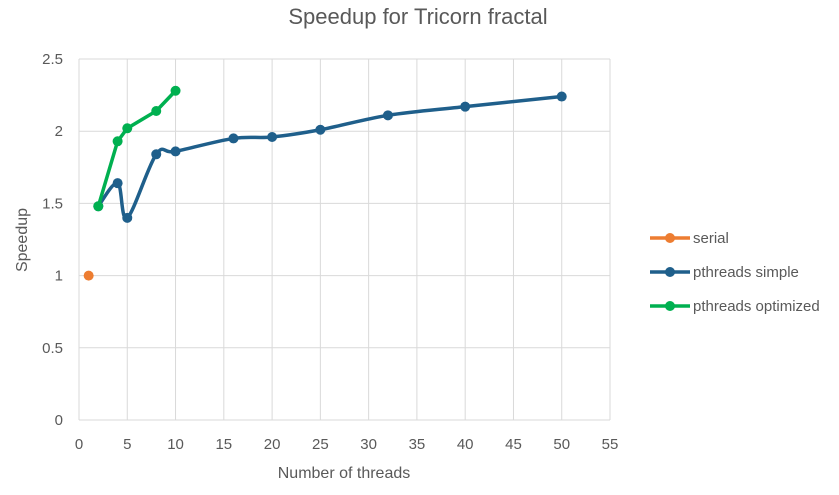 This screenshot has width=839, height=495. Describe the element at coordinates (513, 444) in the screenshot. I see `x-tick-label: 45` at that location.